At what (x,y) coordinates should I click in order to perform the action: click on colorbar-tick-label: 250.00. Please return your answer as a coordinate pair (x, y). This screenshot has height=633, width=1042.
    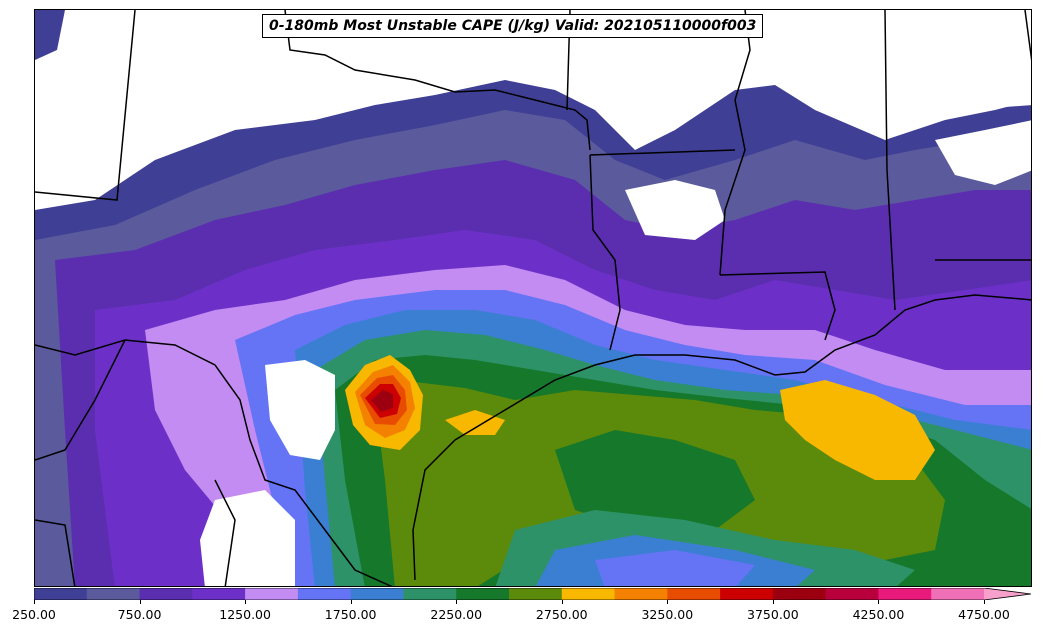
    Looking at the image, I should click on (34, 614).